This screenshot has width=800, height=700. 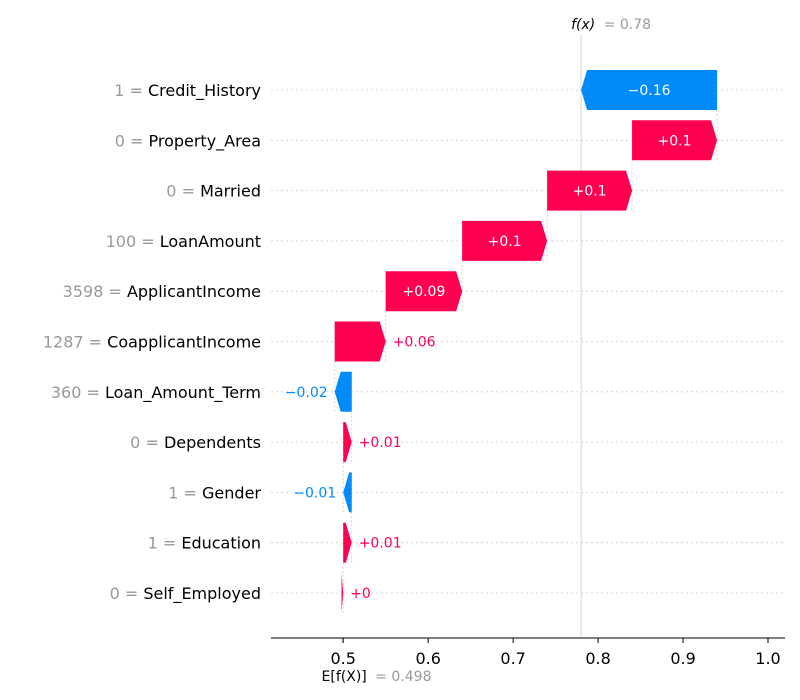 What do you see at coordinates (414, 343) in the screenshot?
I see `bar-value-label-CoapplicantIncome: +0.06` at bounding box center [414, 343].